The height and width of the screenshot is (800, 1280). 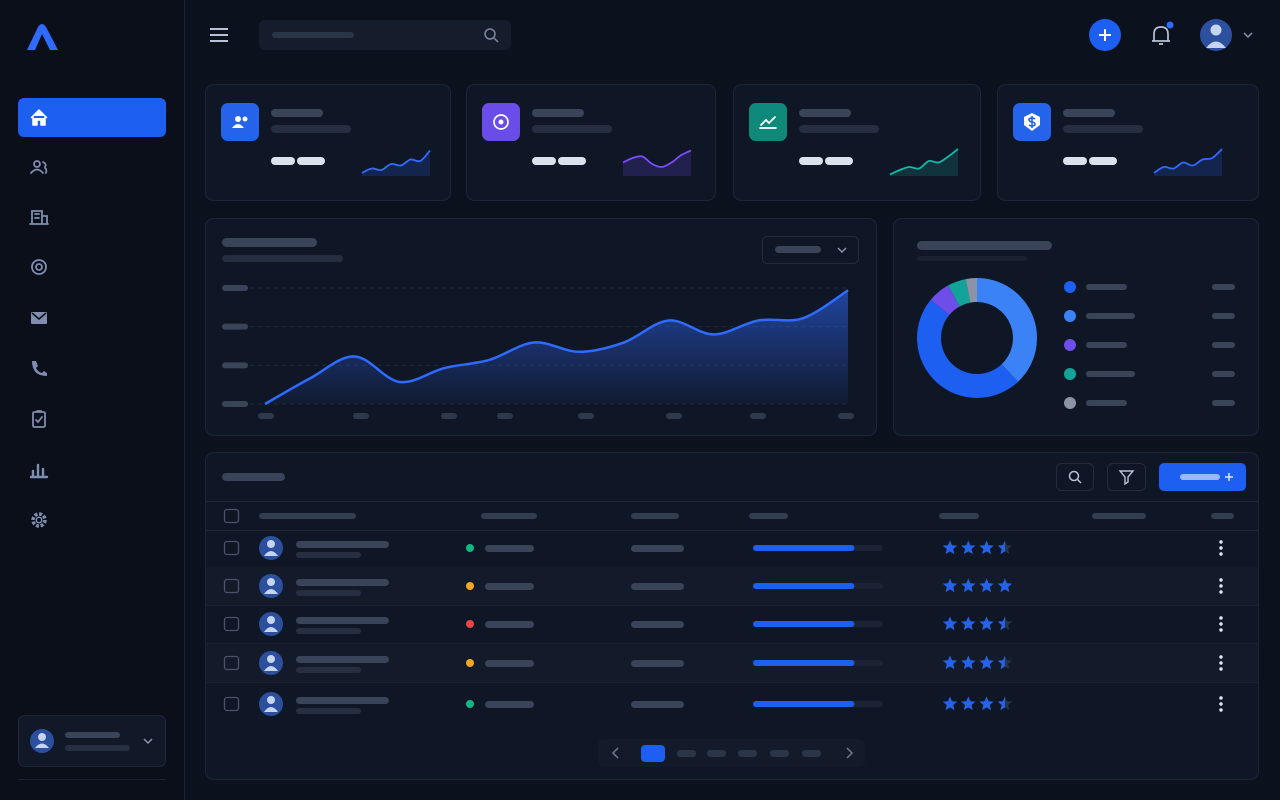 I want to click on area-line, so click(x=556, y=347).